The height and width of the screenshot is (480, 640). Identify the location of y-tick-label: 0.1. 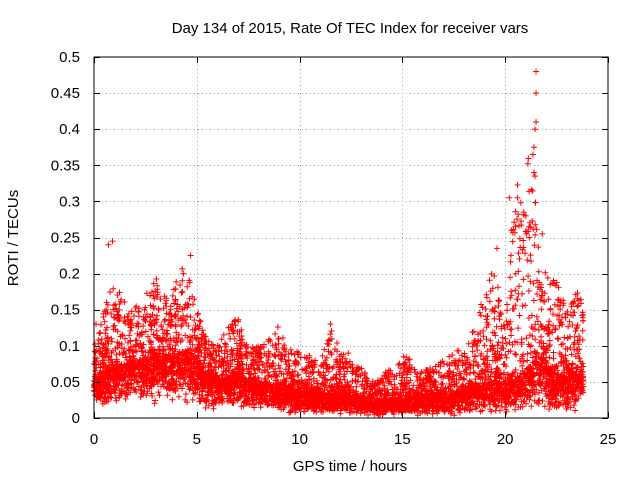
(69, 346).